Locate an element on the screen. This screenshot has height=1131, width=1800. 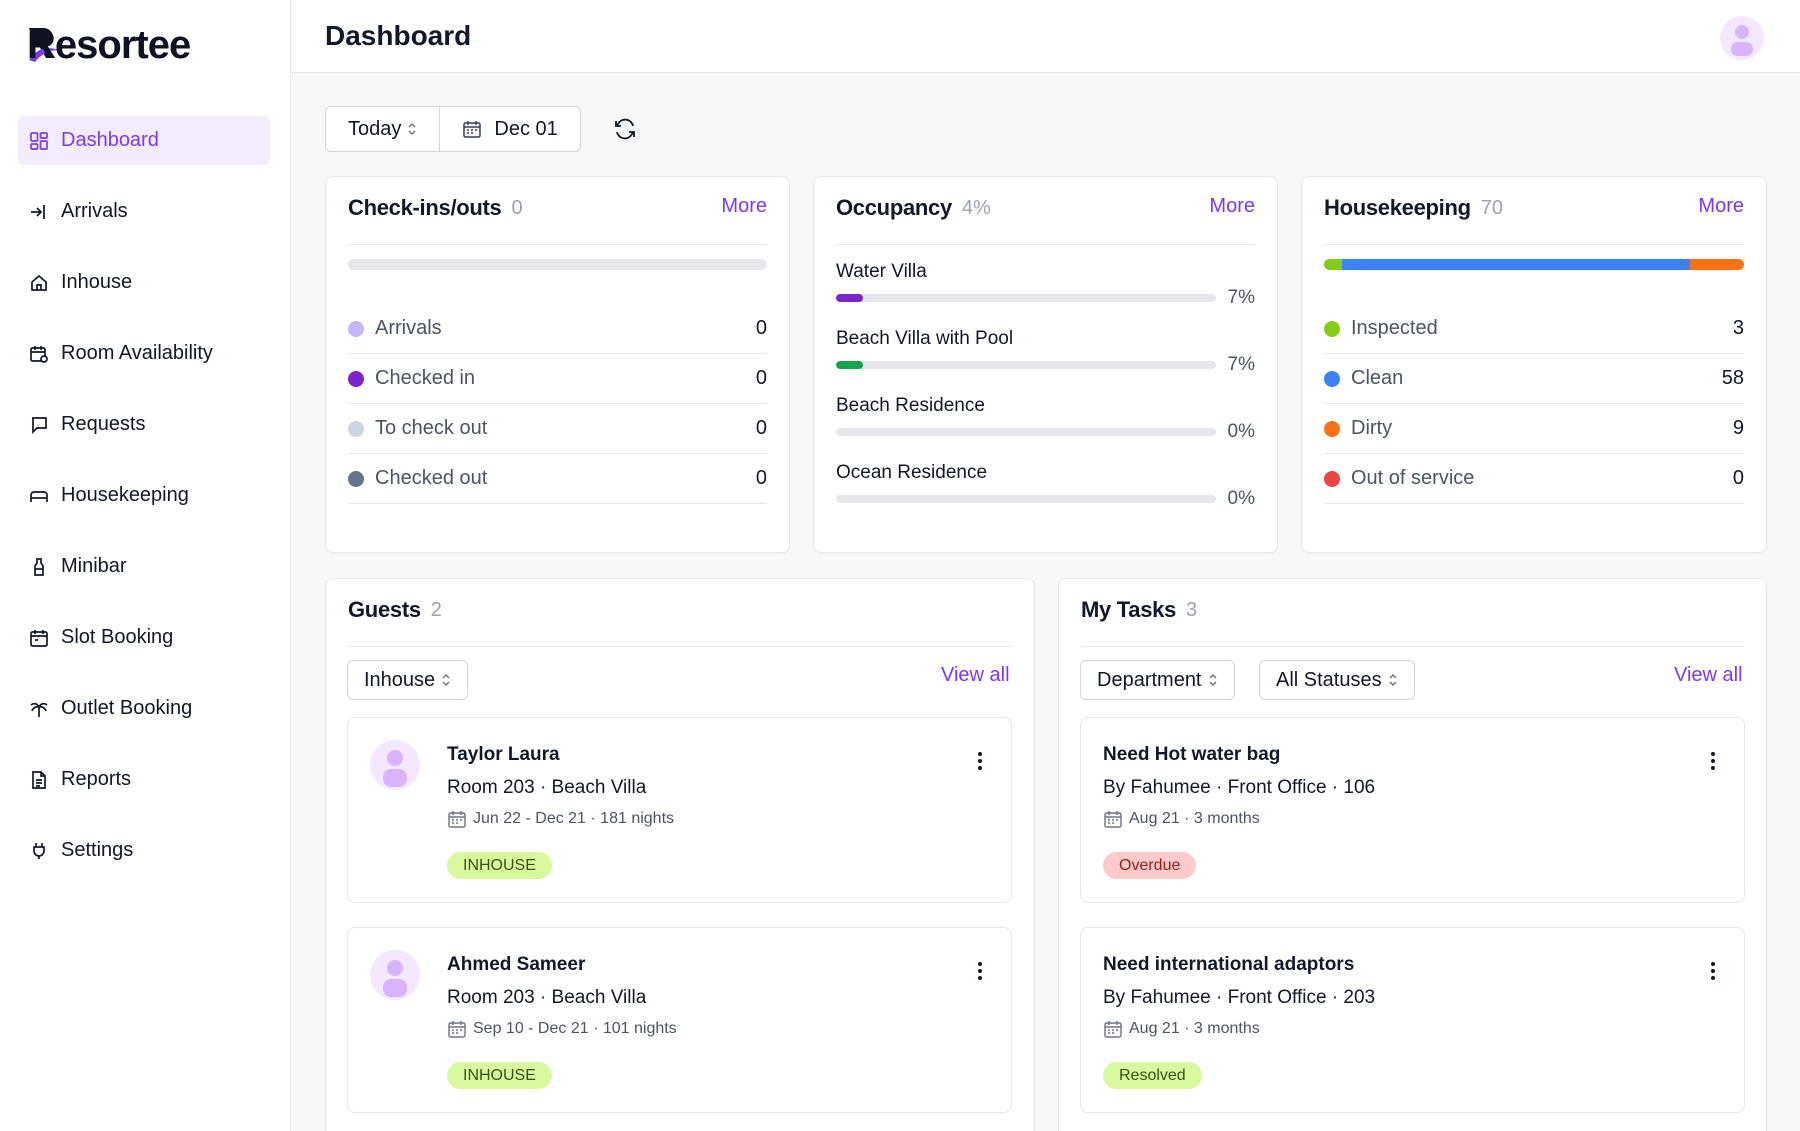
sidebar-item-settings: Settings is located at coordinates (144, 850).